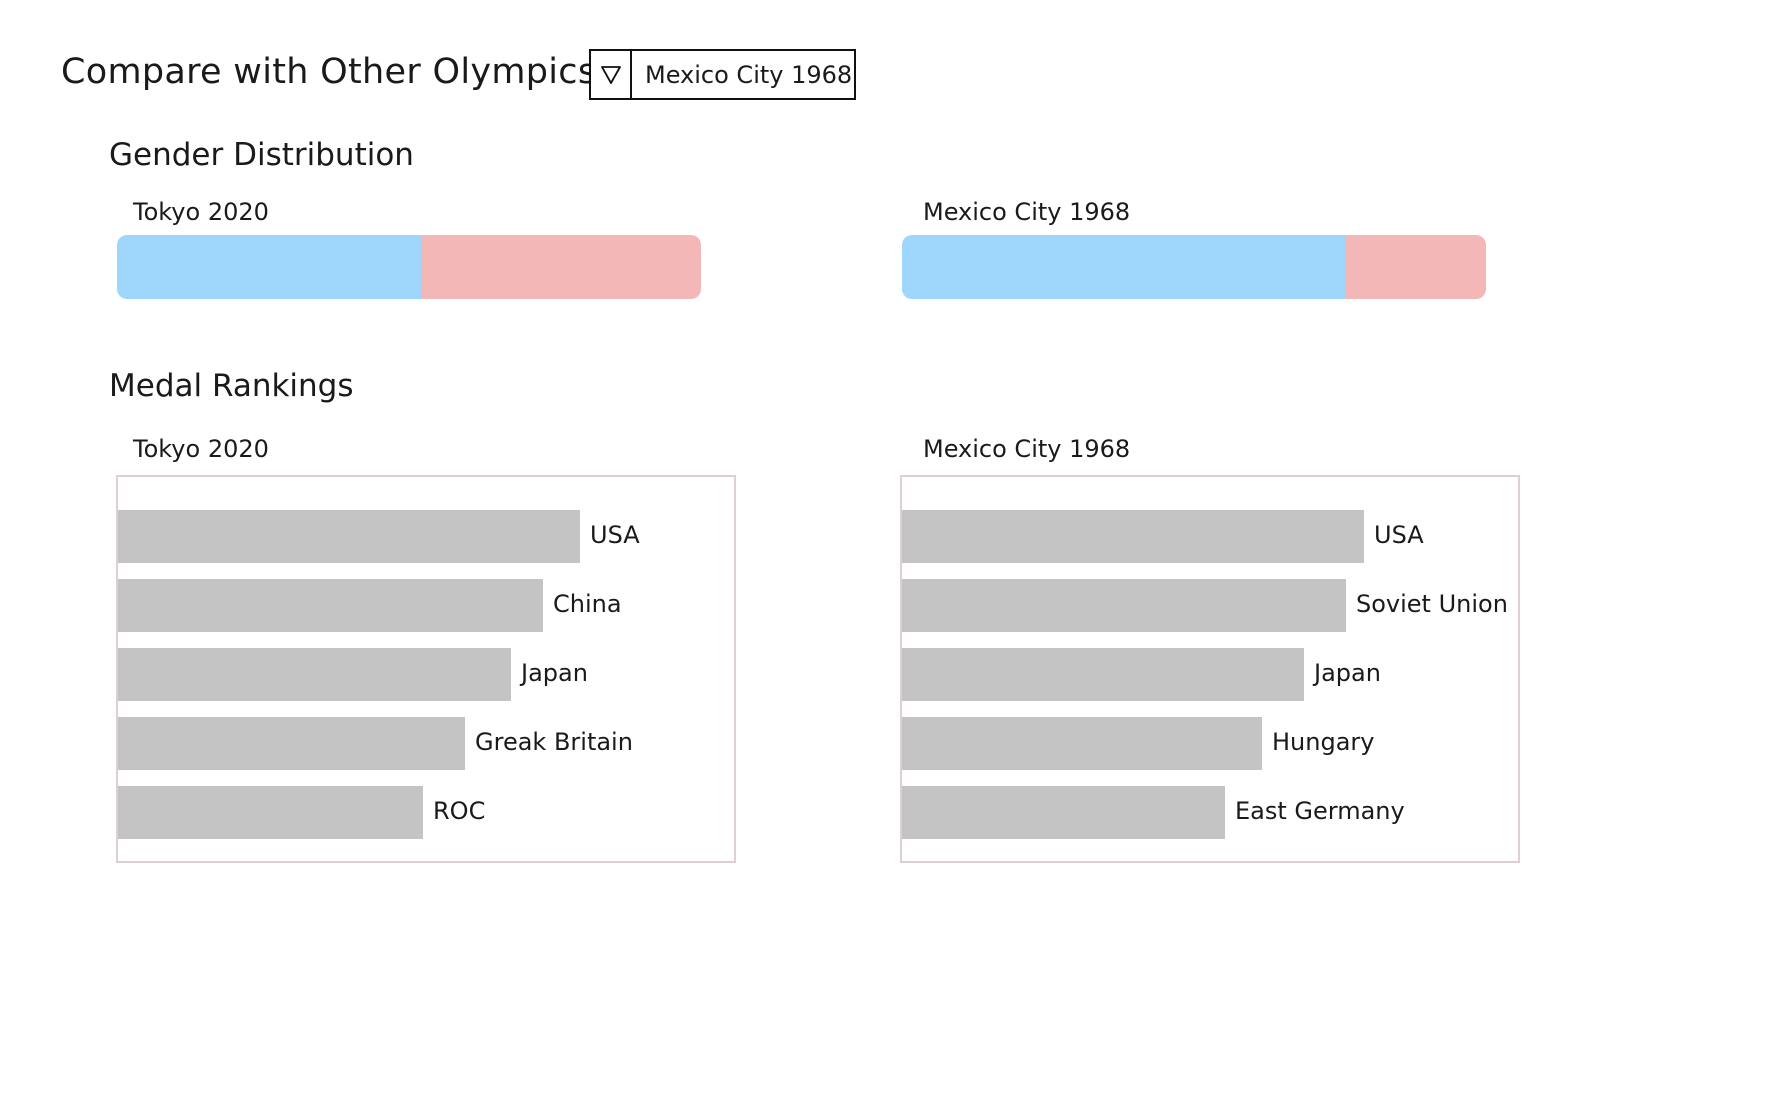 This screenshot has height=1118, width=1792. I want to click on gender-left-label: Tokyo 2020, so click(201, 212).